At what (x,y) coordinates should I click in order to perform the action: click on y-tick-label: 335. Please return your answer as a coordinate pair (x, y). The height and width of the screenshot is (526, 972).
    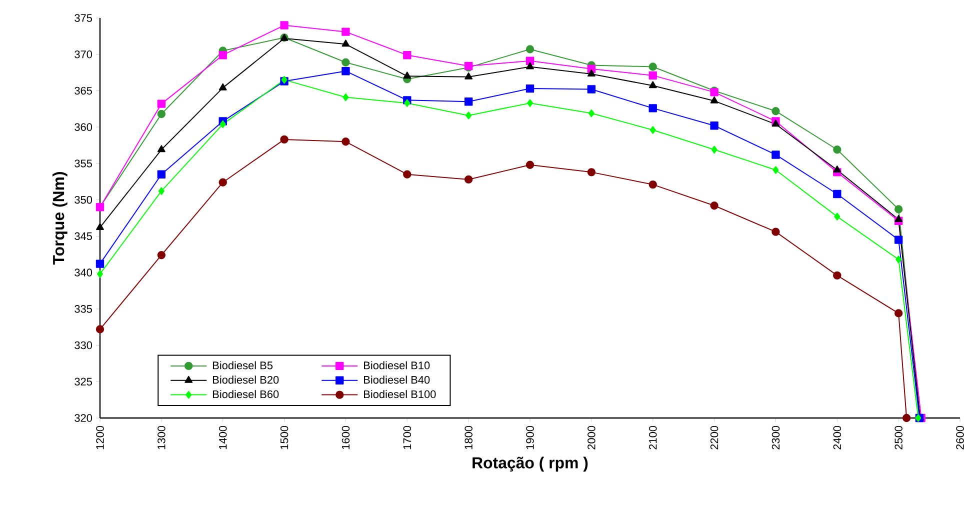
    Looking at the image, I should click on (83, 309).